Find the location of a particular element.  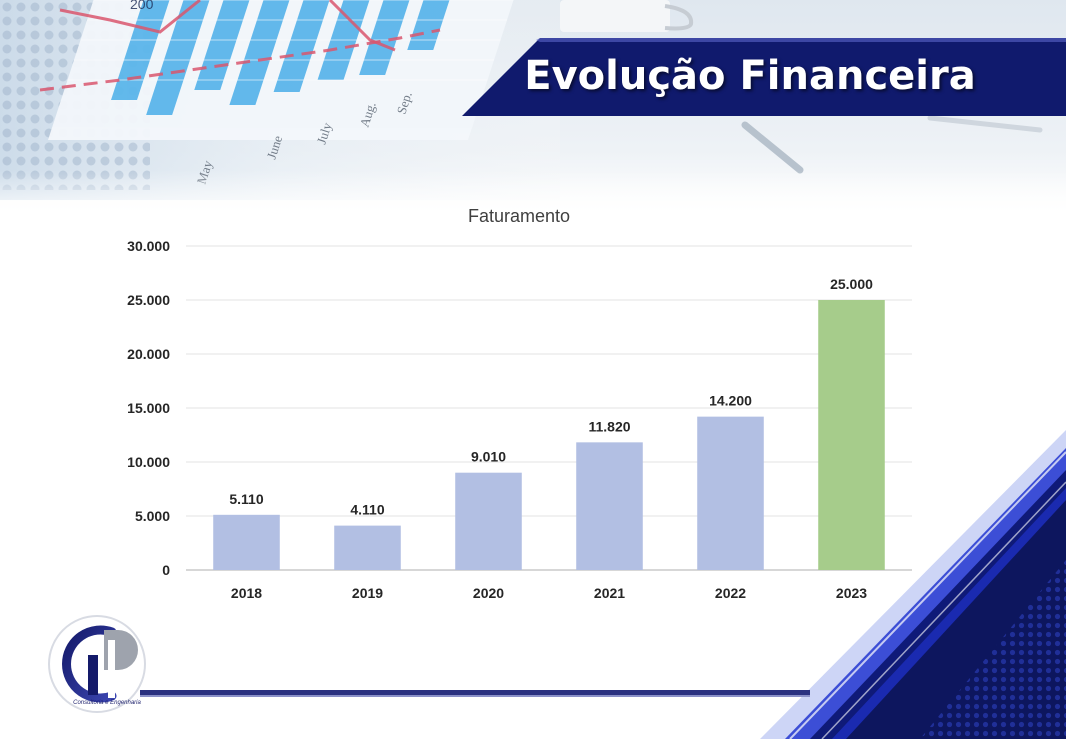

y-tick-label: 30.000 is located at coordinates (148, 246).